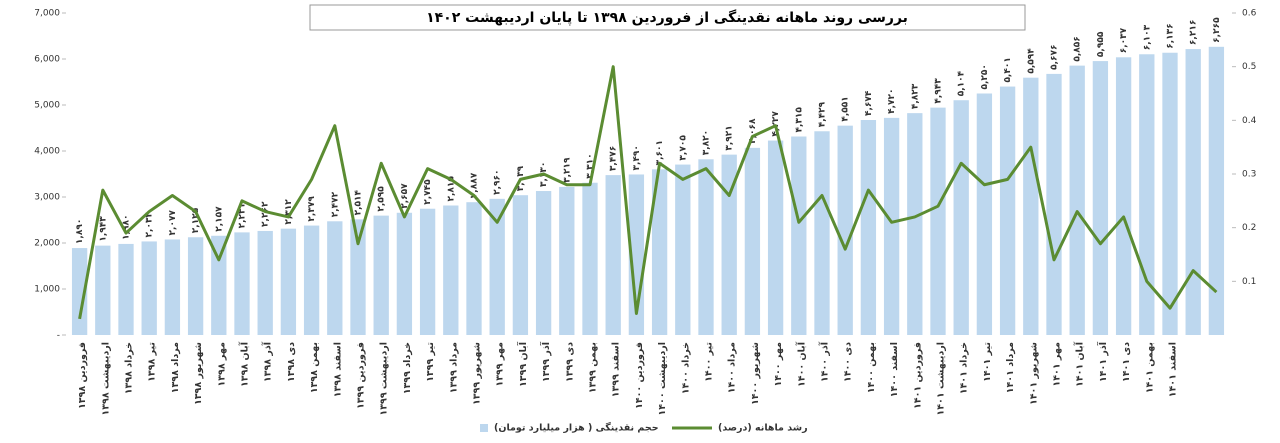 The height and width of the screenshot is (443, 1280). What do you see at coordinates (1031, 61) in the screenshot?
I see `value-label: ۵,۵۹۴` at bounding box center [1031, 61].